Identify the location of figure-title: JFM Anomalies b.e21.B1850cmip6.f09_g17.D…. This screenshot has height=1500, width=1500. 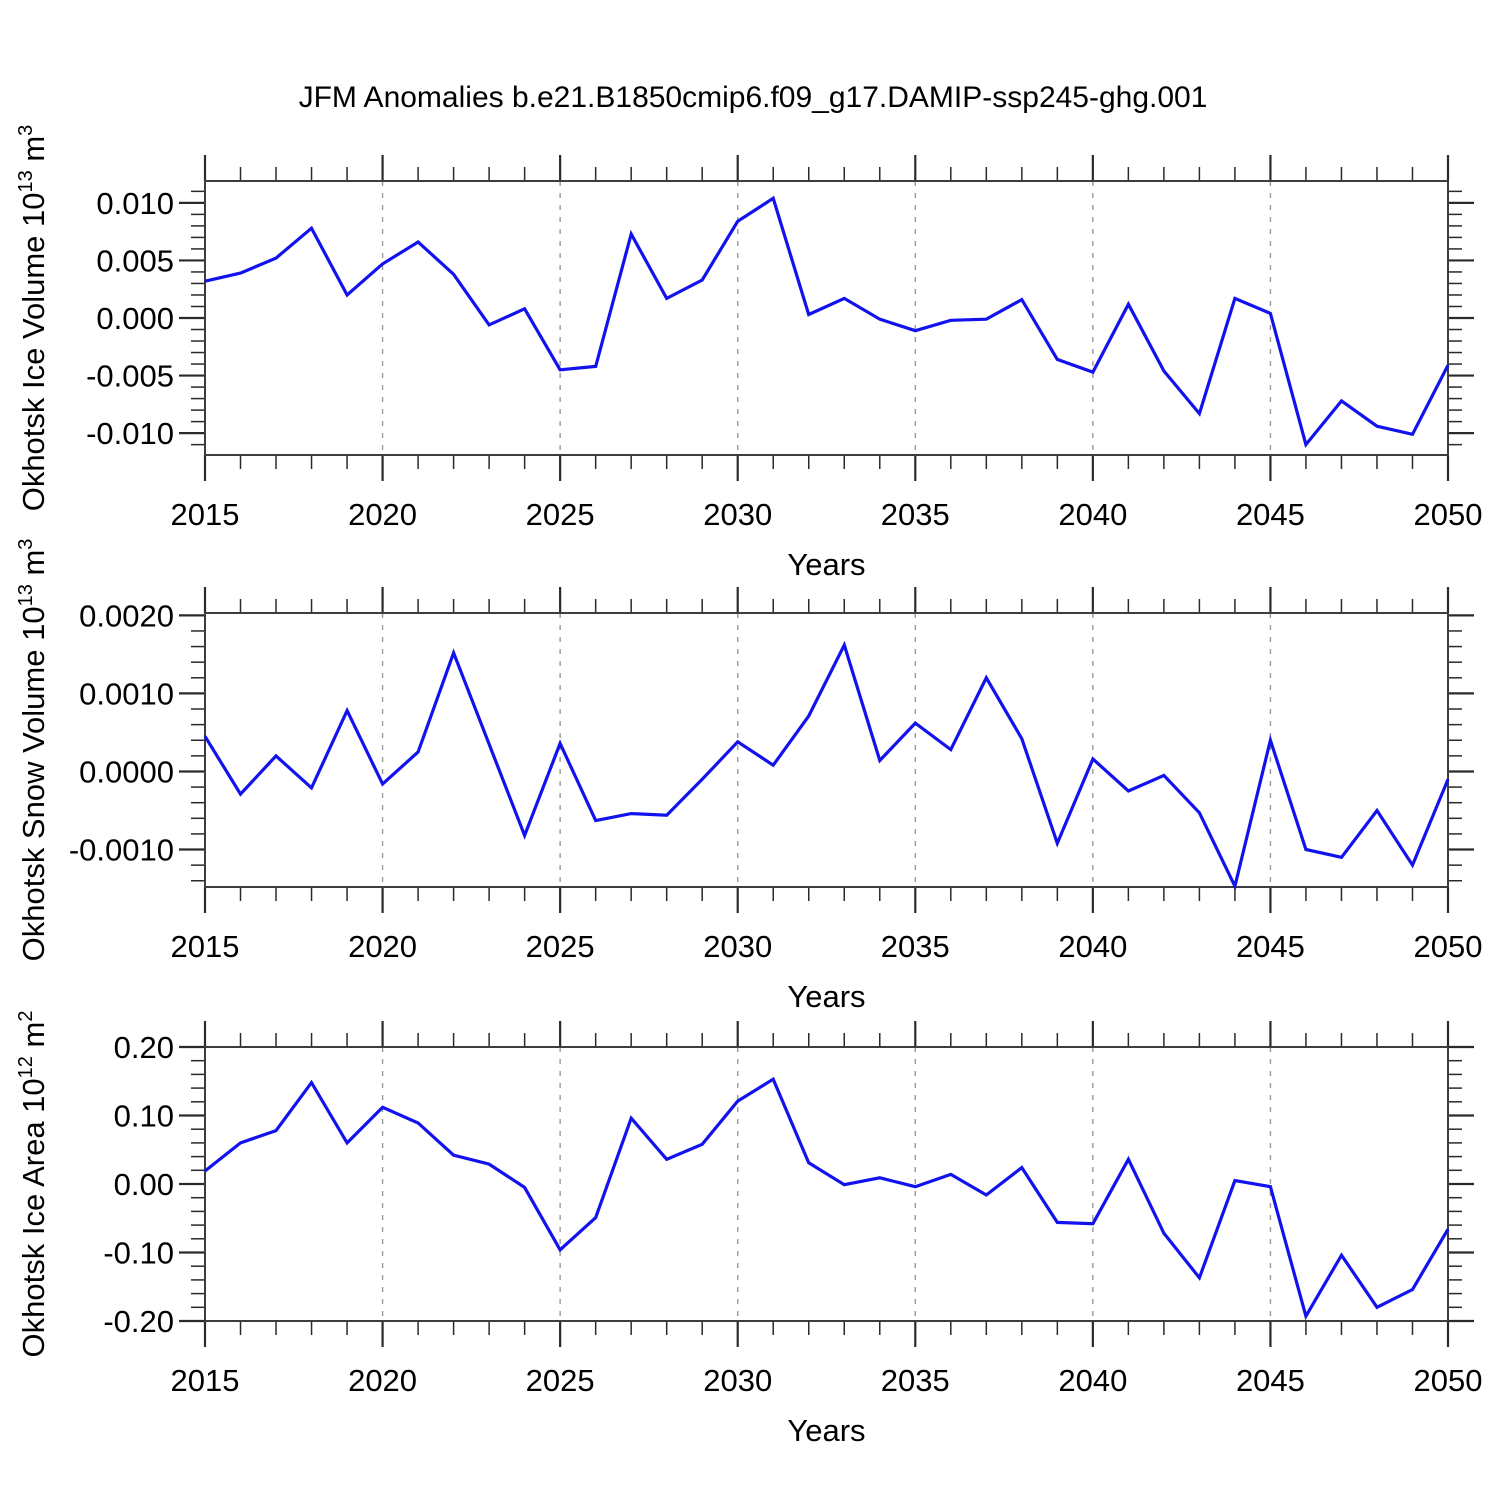
(753, 97).